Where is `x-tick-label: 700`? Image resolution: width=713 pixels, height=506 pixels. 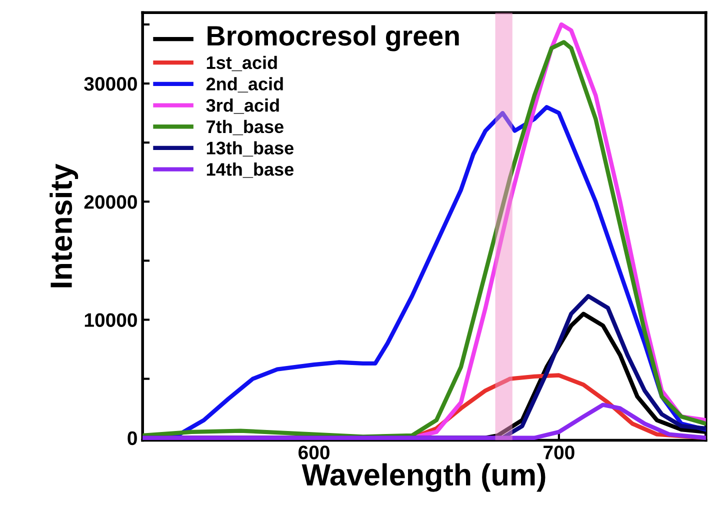 x-tick-label: 700 is located at coordinates (559, 453).